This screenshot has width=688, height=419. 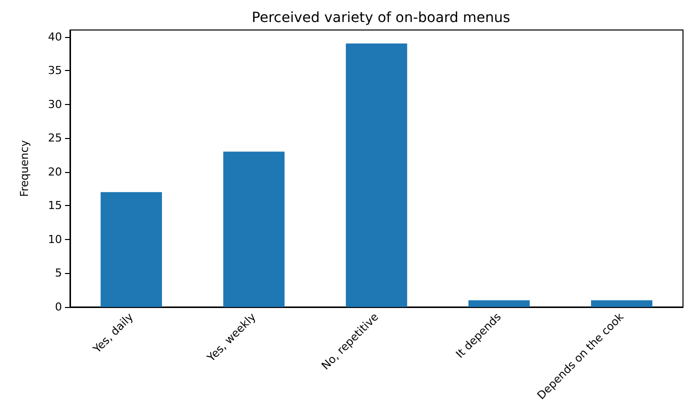 I want to click on chart-title: Perceived variety of on-board menus, so click(x=381, y=18).